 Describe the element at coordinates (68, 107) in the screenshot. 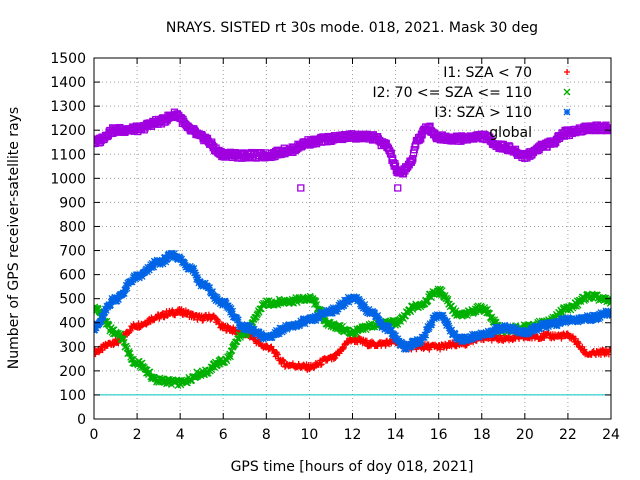

I see `y-tick-label: 1300` at that location.